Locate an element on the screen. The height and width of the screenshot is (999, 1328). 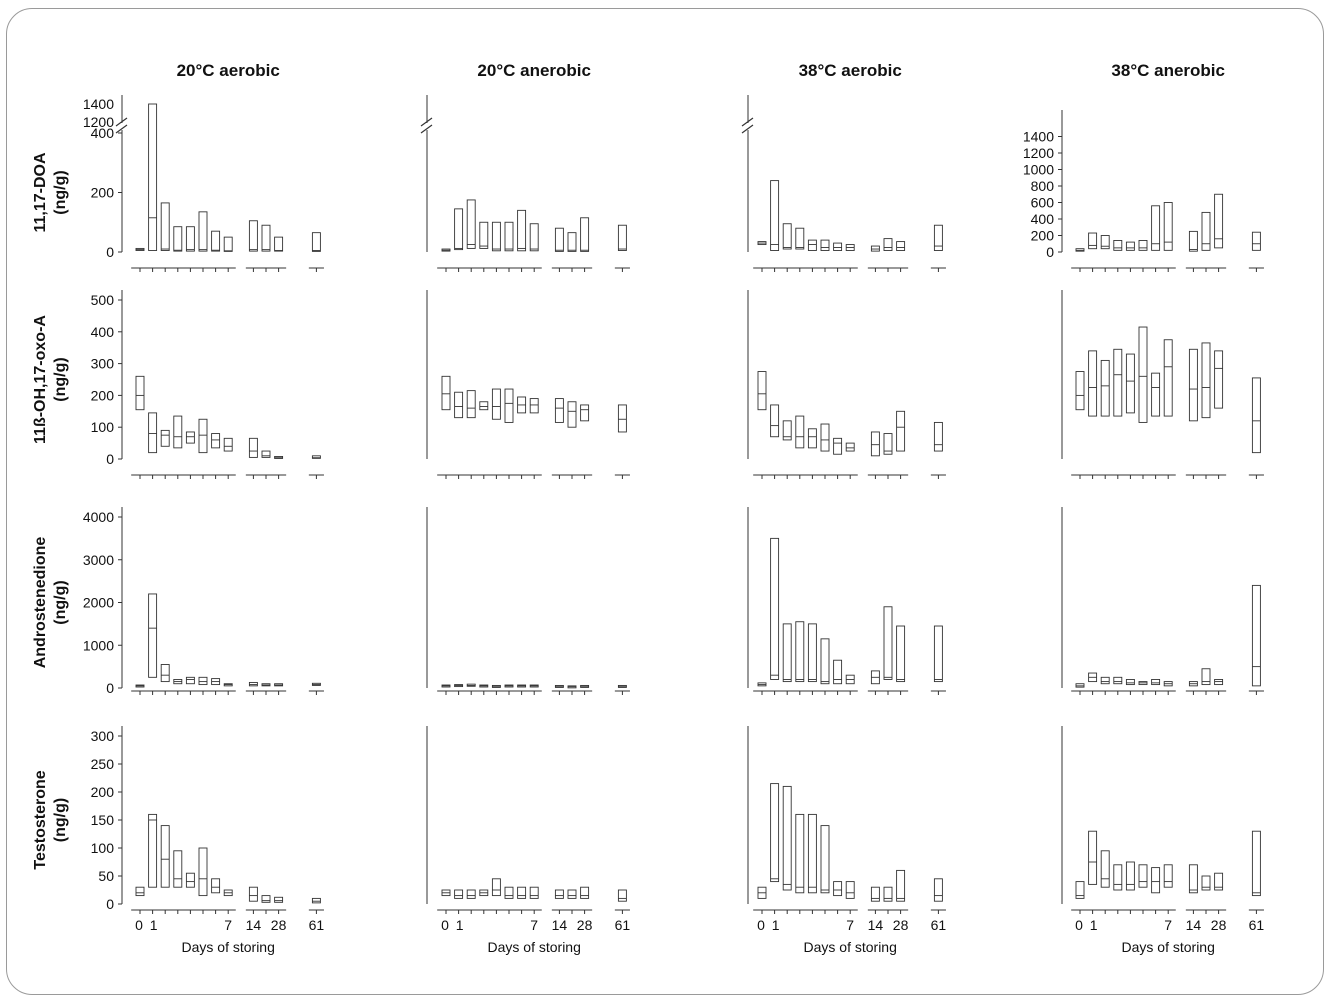
x-tick-label-61: 61 is located at coordinates (1257, 925).